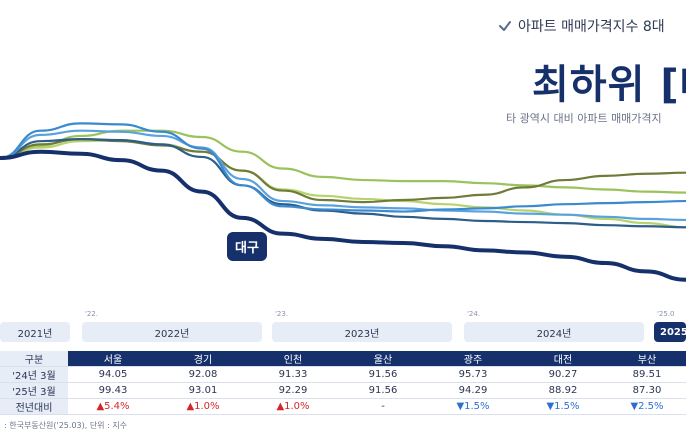 This screenshot has height=440, width=686. Describe the element at coordinates (563, 359) in the screenshot. I see `col-header: 대전` at that location.